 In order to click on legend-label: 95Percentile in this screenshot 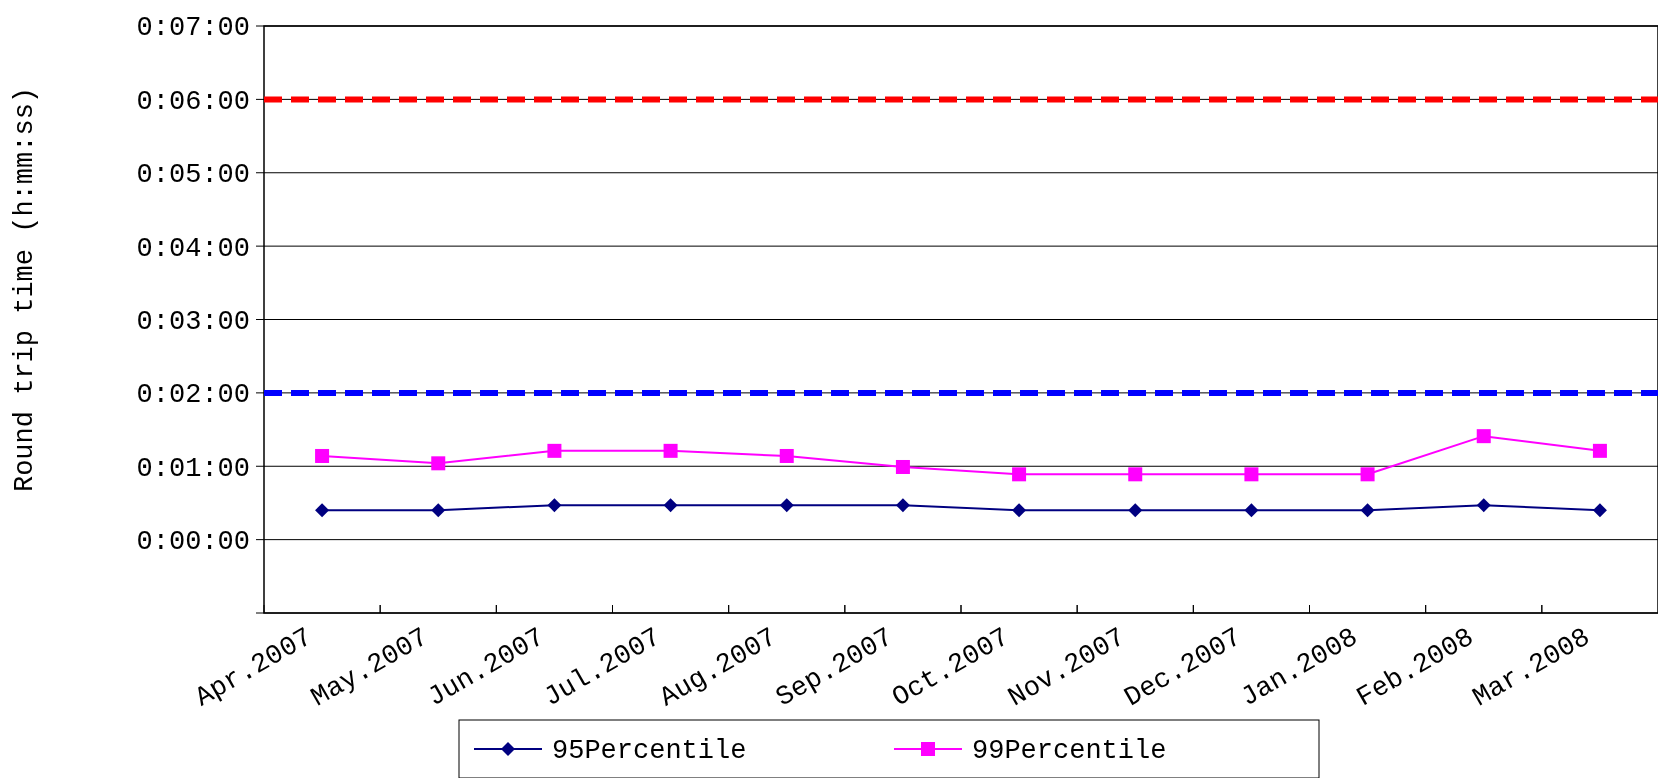, I will do `click(649, 751)`.